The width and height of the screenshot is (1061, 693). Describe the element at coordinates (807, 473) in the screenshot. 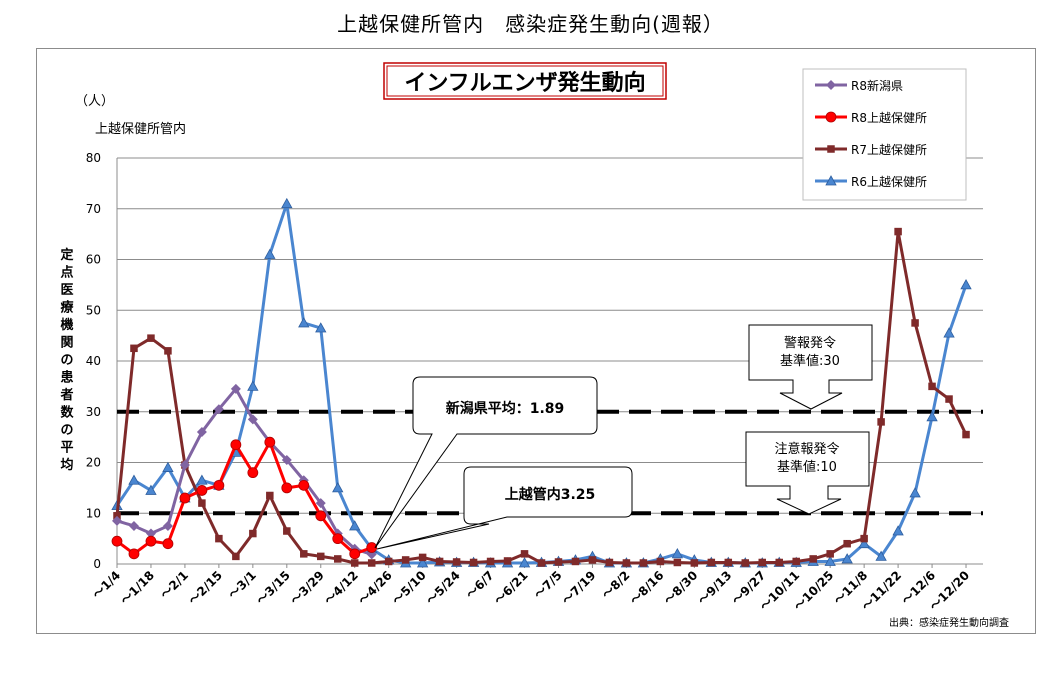

I see `callout-warning-threshold: 注意報発令 基準値:10` at that location.